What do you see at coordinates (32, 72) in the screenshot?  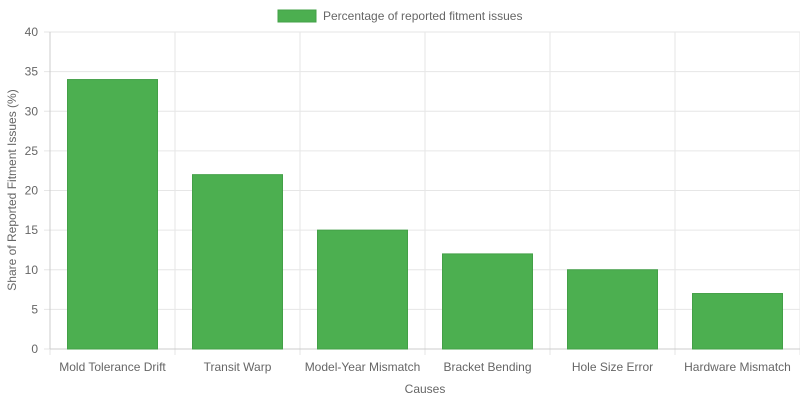 I see `y-tick-label: 35` at bounding box center [32, 72].